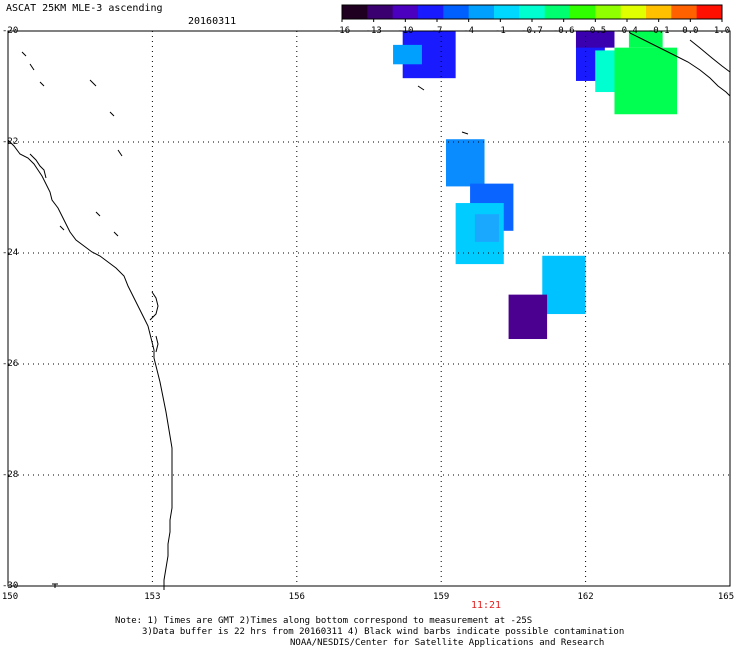  What do you see at coordinates (563, 31) in the screenshot?
I see `colorbar-tick-label: -0.6` at bounding box center [563, 31].